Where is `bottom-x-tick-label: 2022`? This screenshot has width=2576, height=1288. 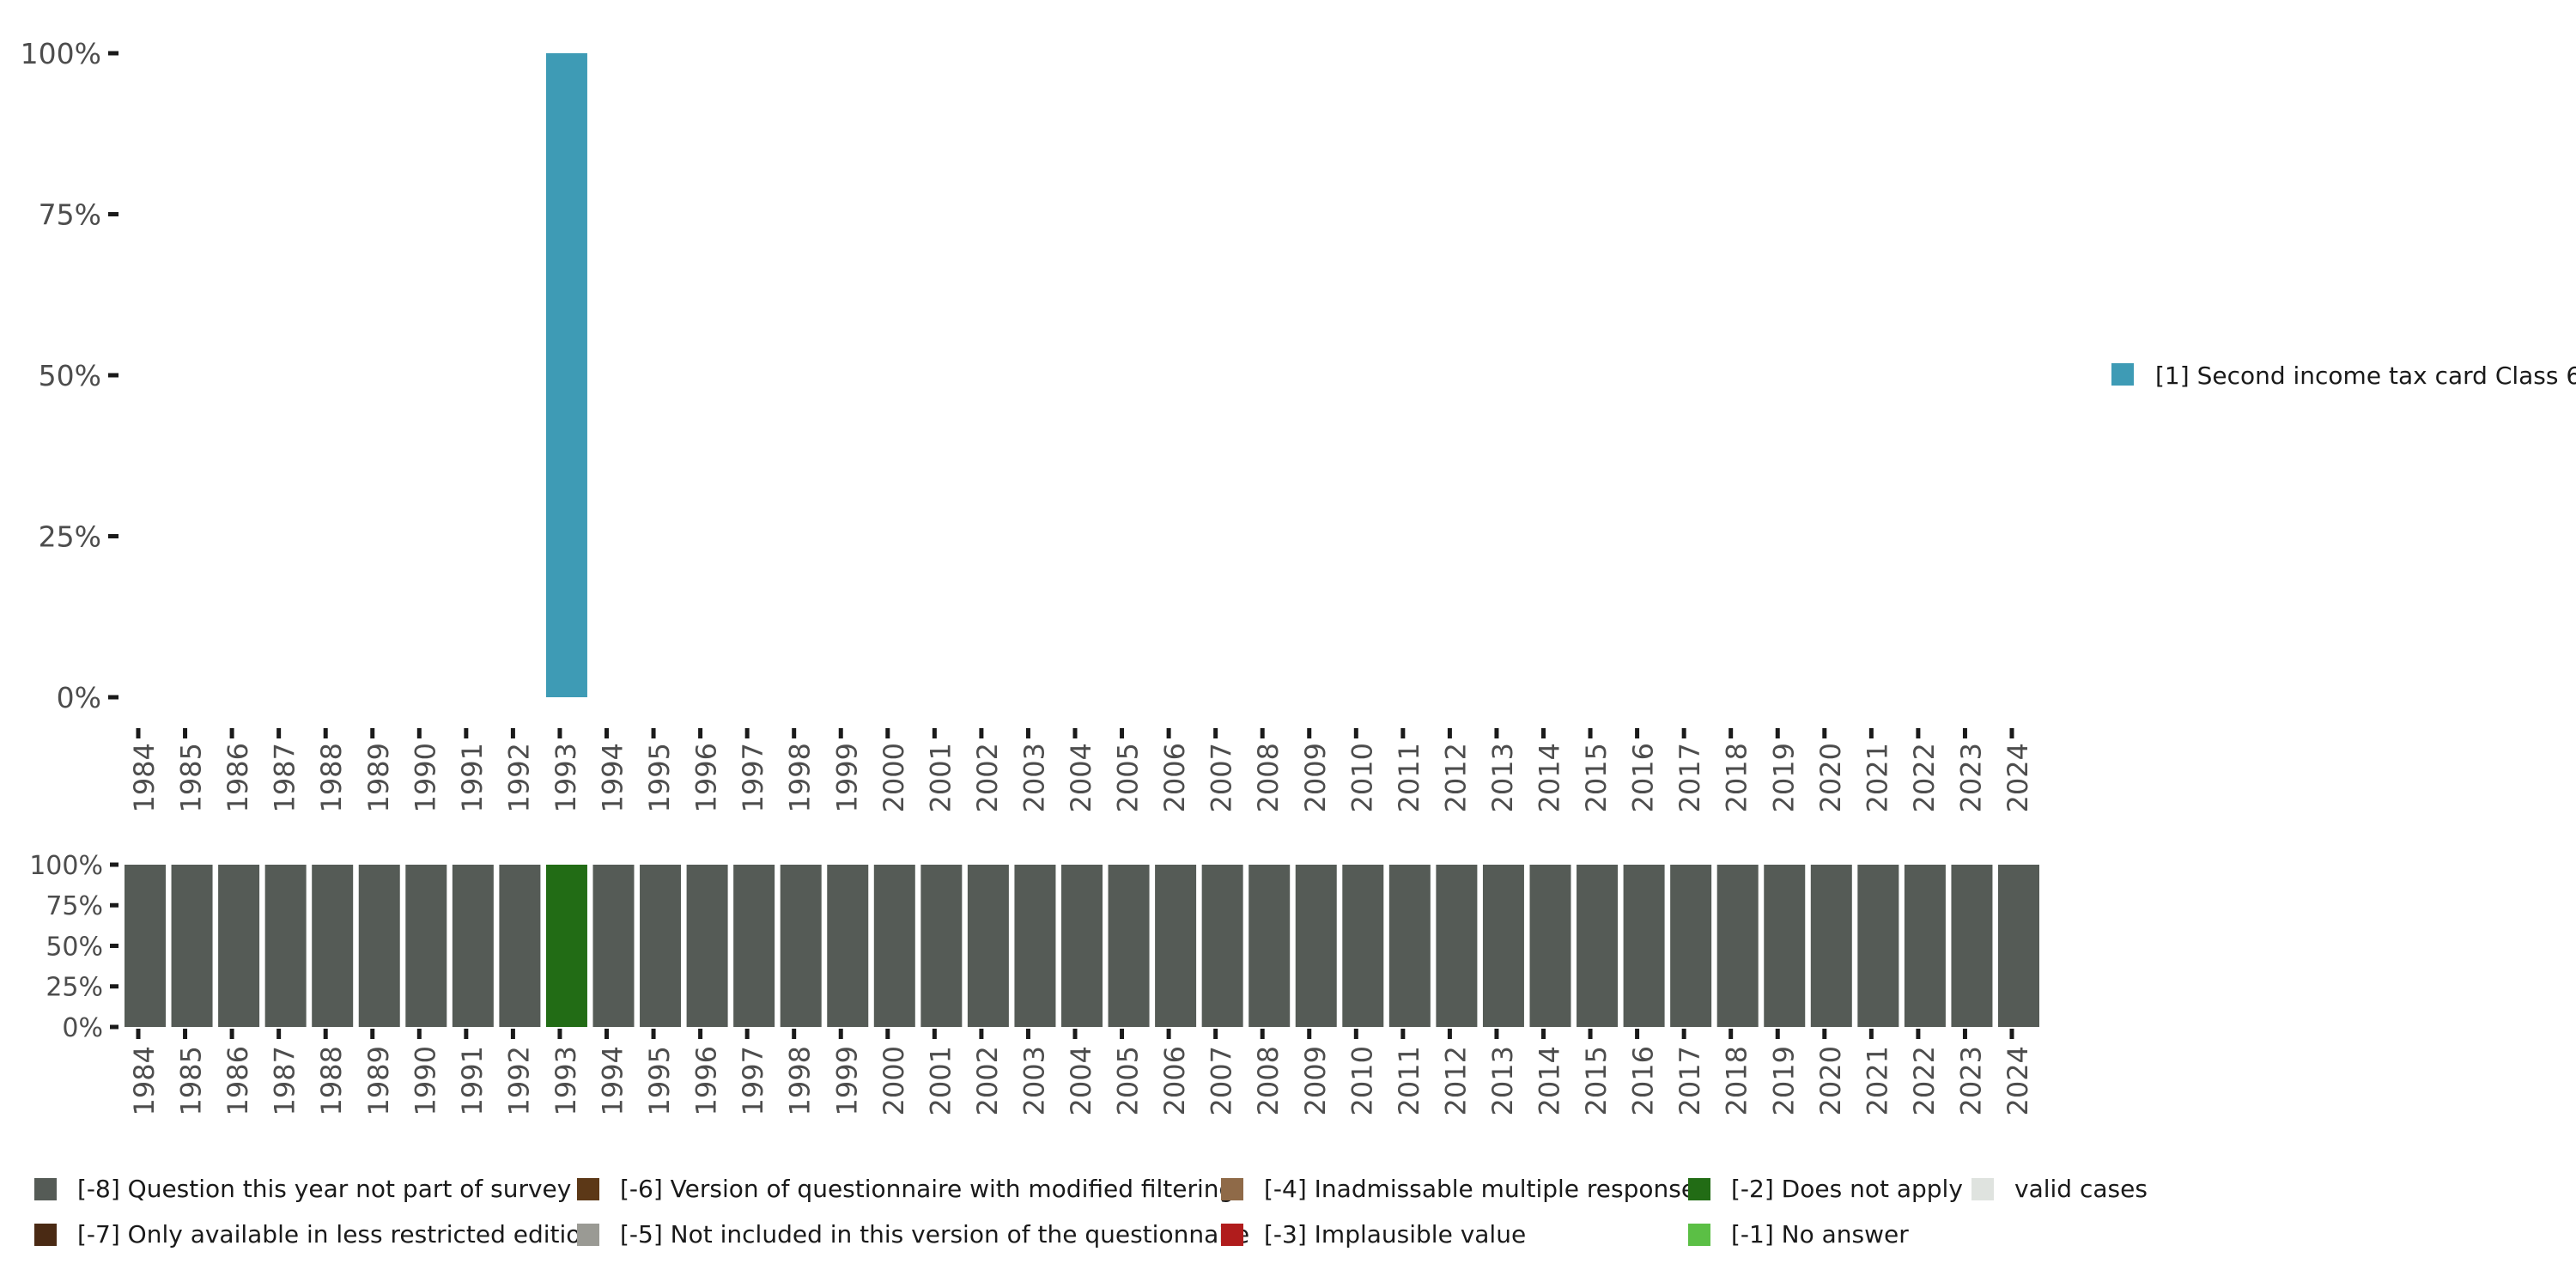
bottom-x-tick-label: 2022 is located at coordinates (1924, 1080).